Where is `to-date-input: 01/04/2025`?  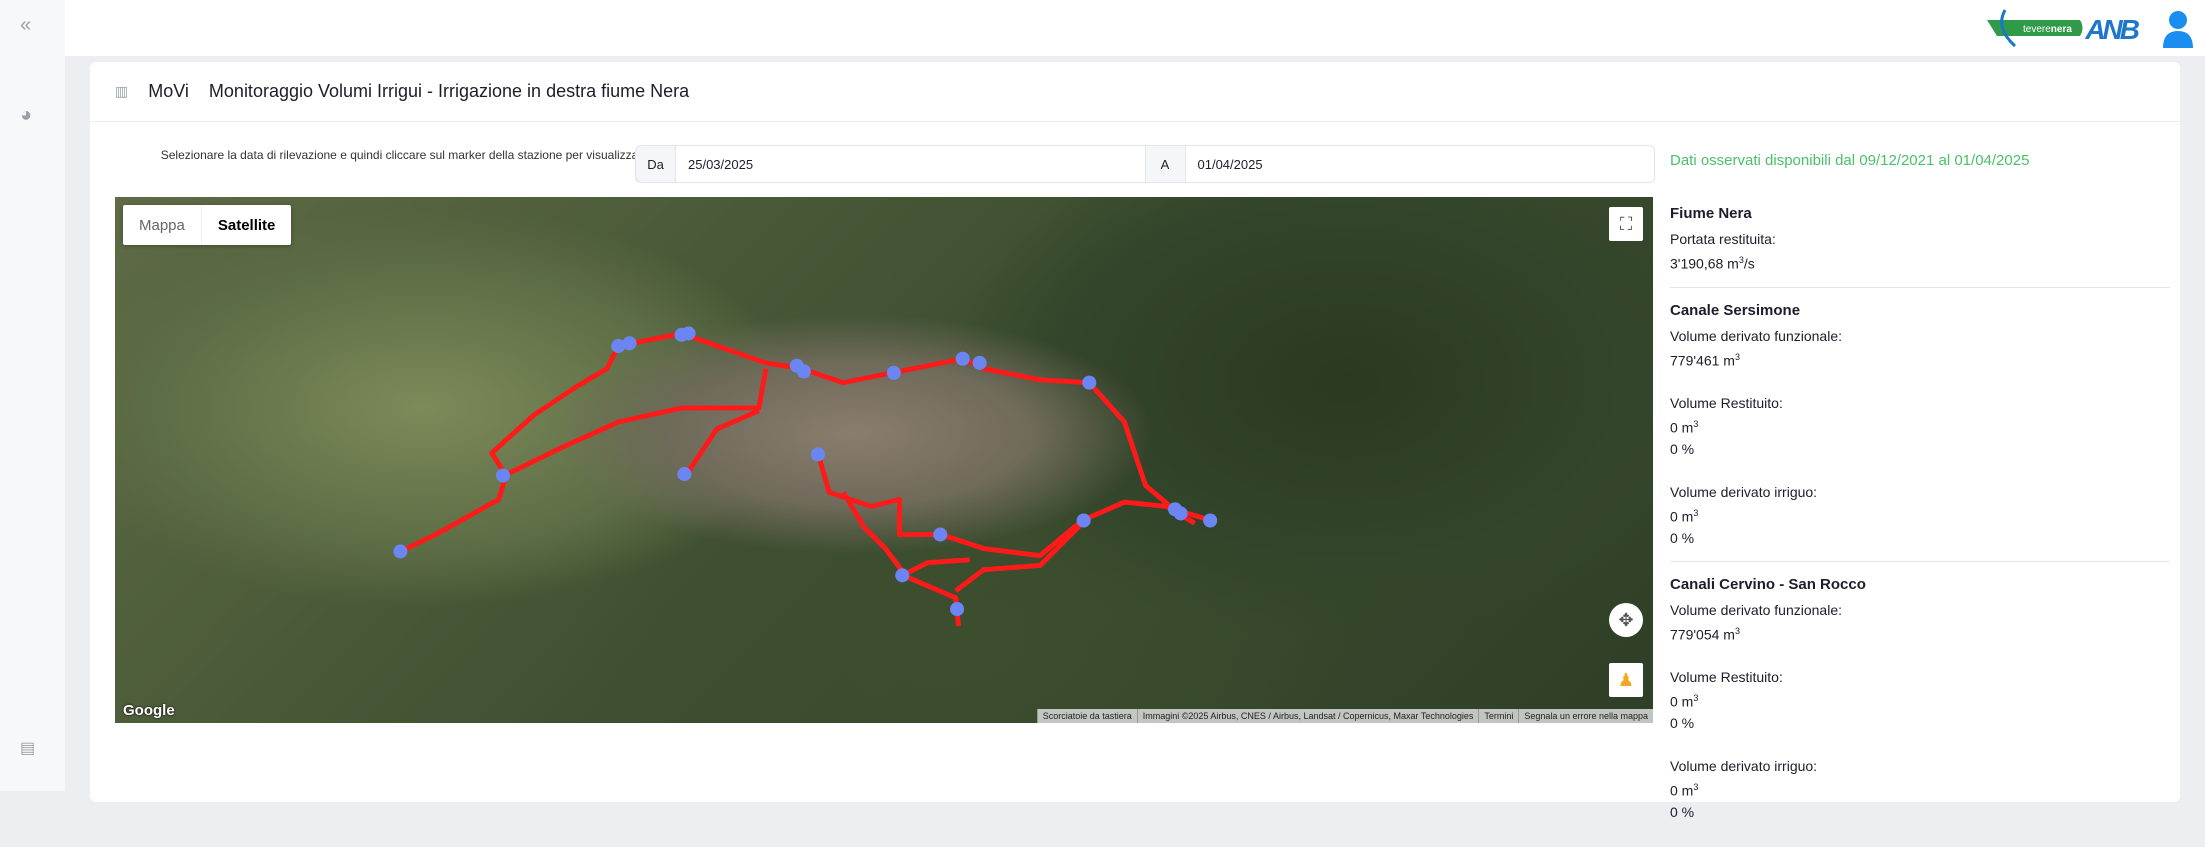 to-date-input: 01/04/2025 is located at coordinates (1230, 164).